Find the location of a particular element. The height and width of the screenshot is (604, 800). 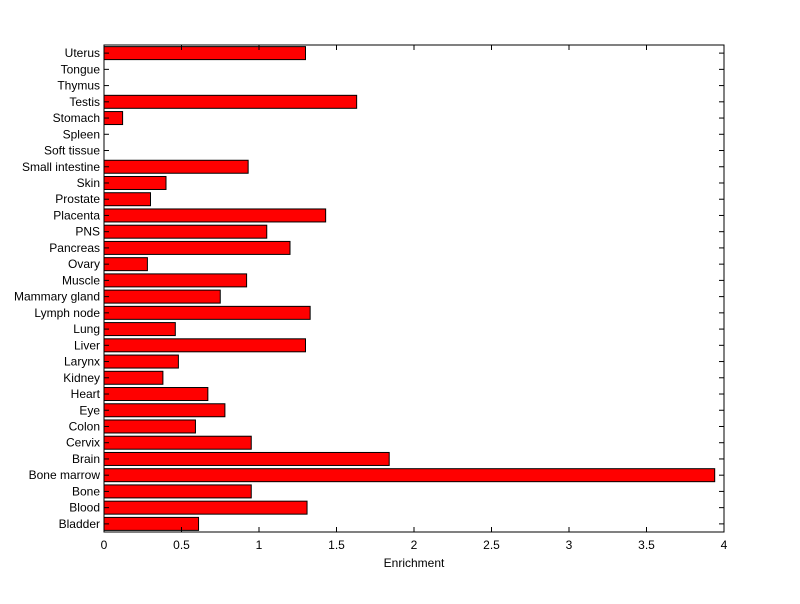

category-label-lung: Lung is located at coordinates (86, 329).